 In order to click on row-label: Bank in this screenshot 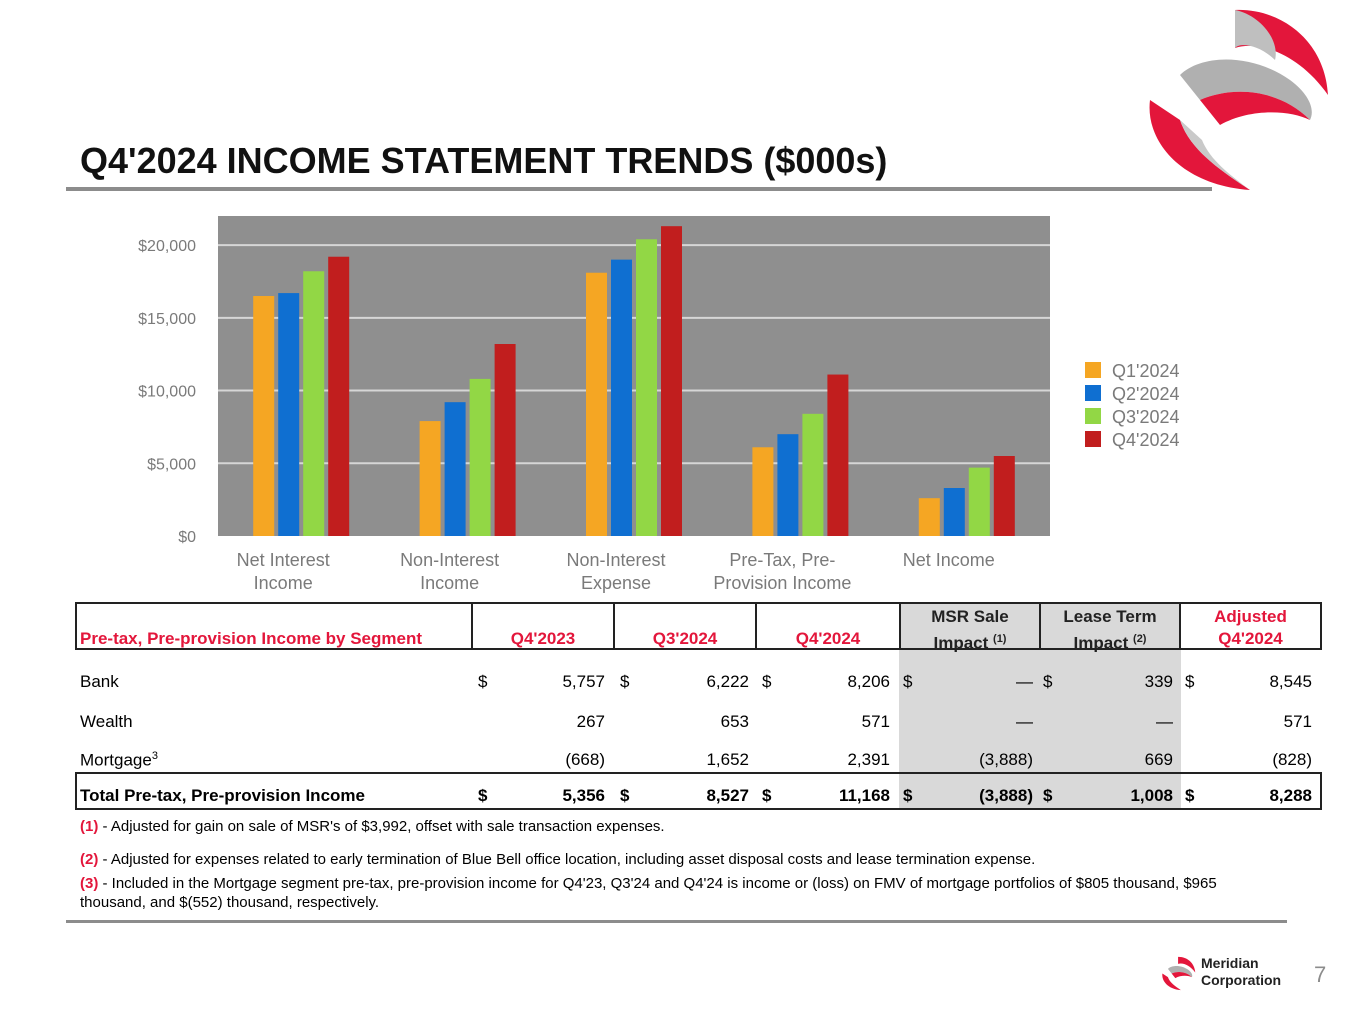, I will do `click(99, 681)`.